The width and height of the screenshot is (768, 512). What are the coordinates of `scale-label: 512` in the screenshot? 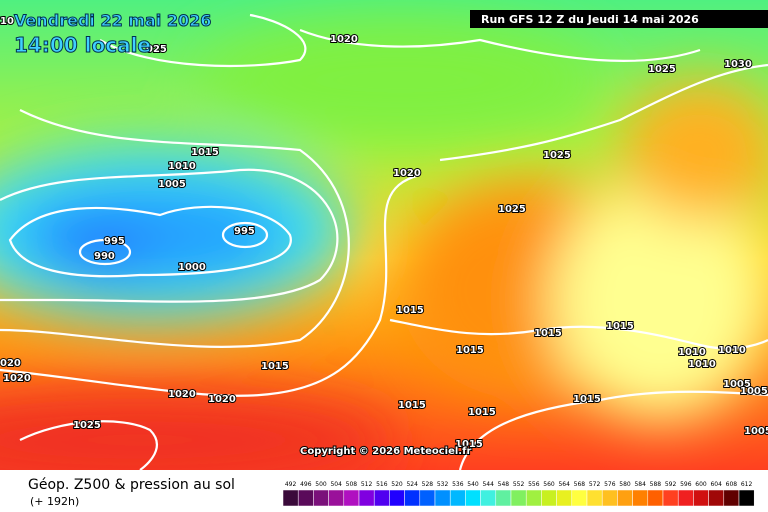 It's located at (367, 484).